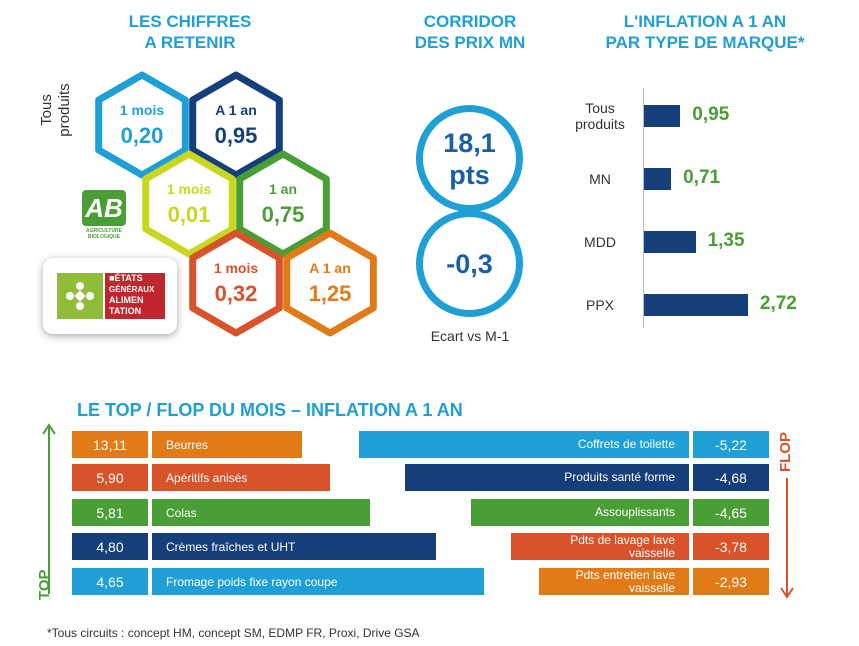 Image resolution: width=859 pixels, height=646 pixels. What do you see at coordinates (125, 311) in the screenshot?
I see `ega-logo-line4: TATION` at bounding box center [125, 311].